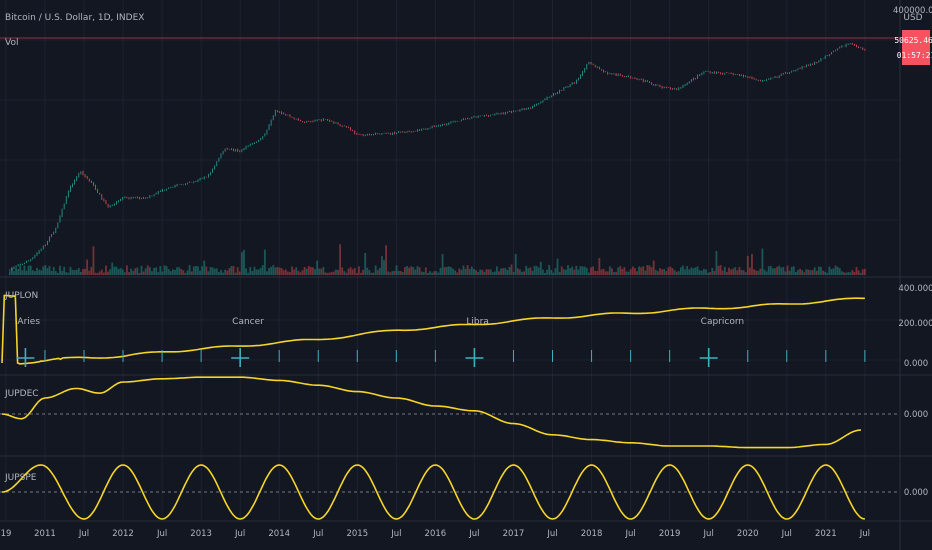 This screenshot has width=932, height=550. What do you see at coordinates (357, 534) in the screenshot?
I see `x-axis-tick-label: 2015` at bounding box center [357, 534].